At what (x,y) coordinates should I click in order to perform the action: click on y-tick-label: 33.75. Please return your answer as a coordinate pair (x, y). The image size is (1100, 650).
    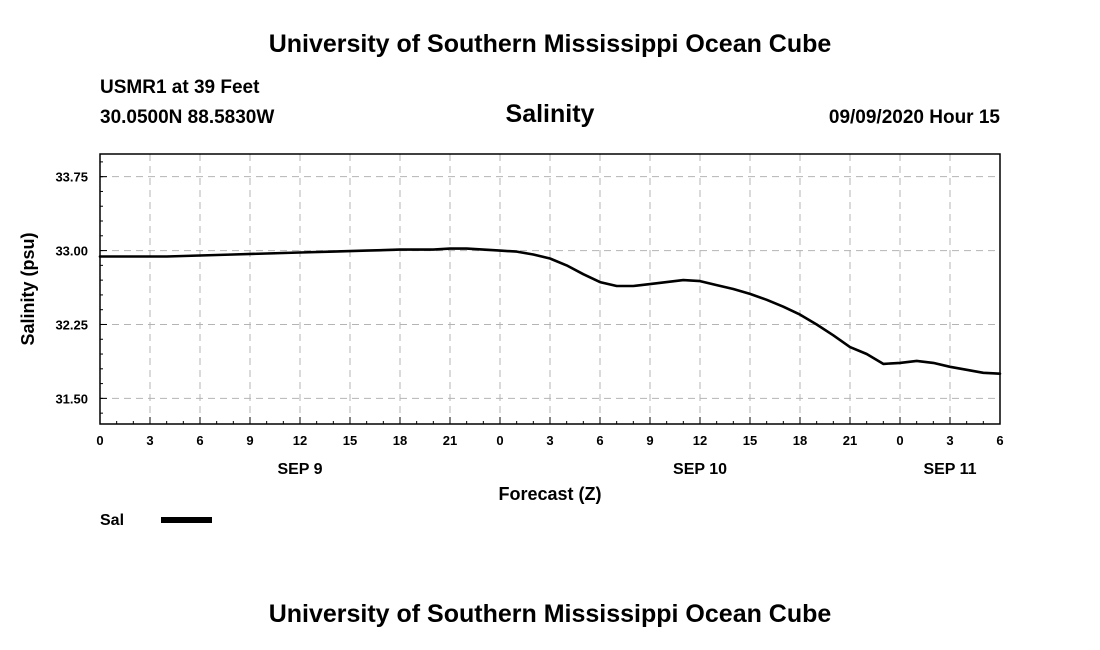
    Looking at the image, I should click on (71, 177).